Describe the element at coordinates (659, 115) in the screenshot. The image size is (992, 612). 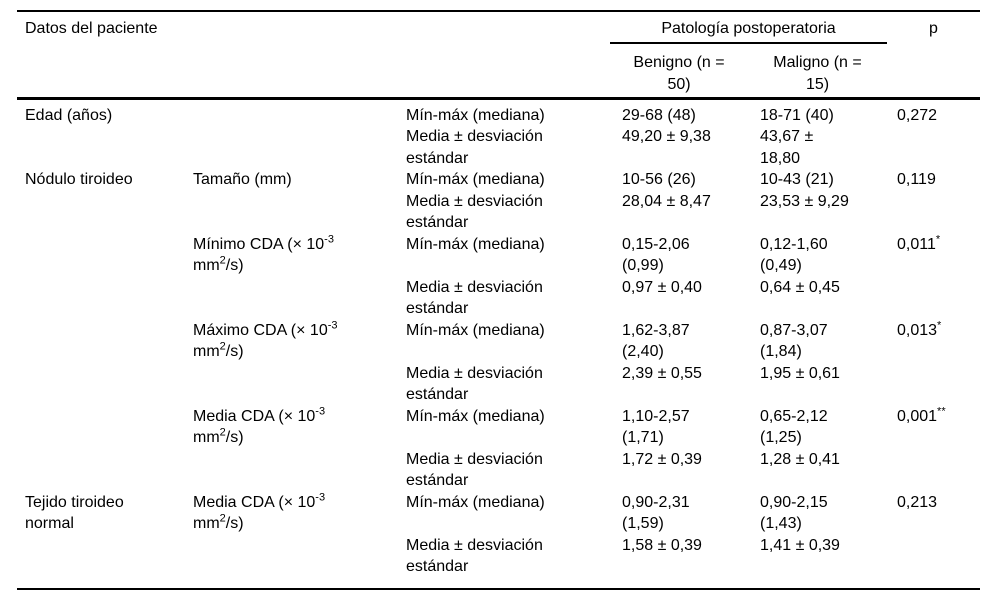
I see `benigno-value: 29-68 (48)` at that location.